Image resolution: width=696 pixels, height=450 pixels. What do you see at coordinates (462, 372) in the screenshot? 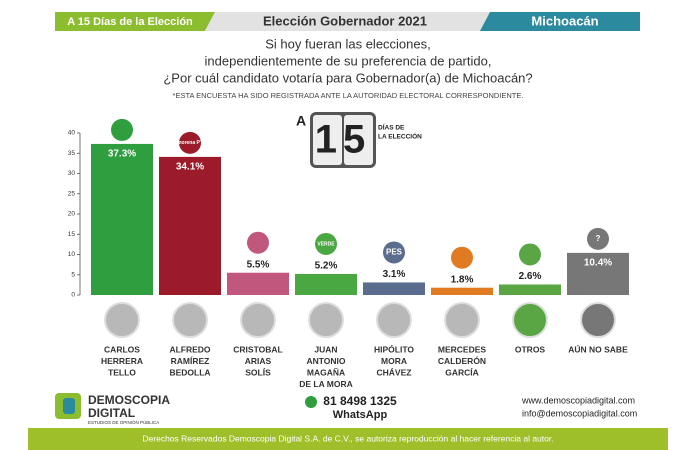
I see `candidate-name: GARCÍA` at bounding box center [462, 372].